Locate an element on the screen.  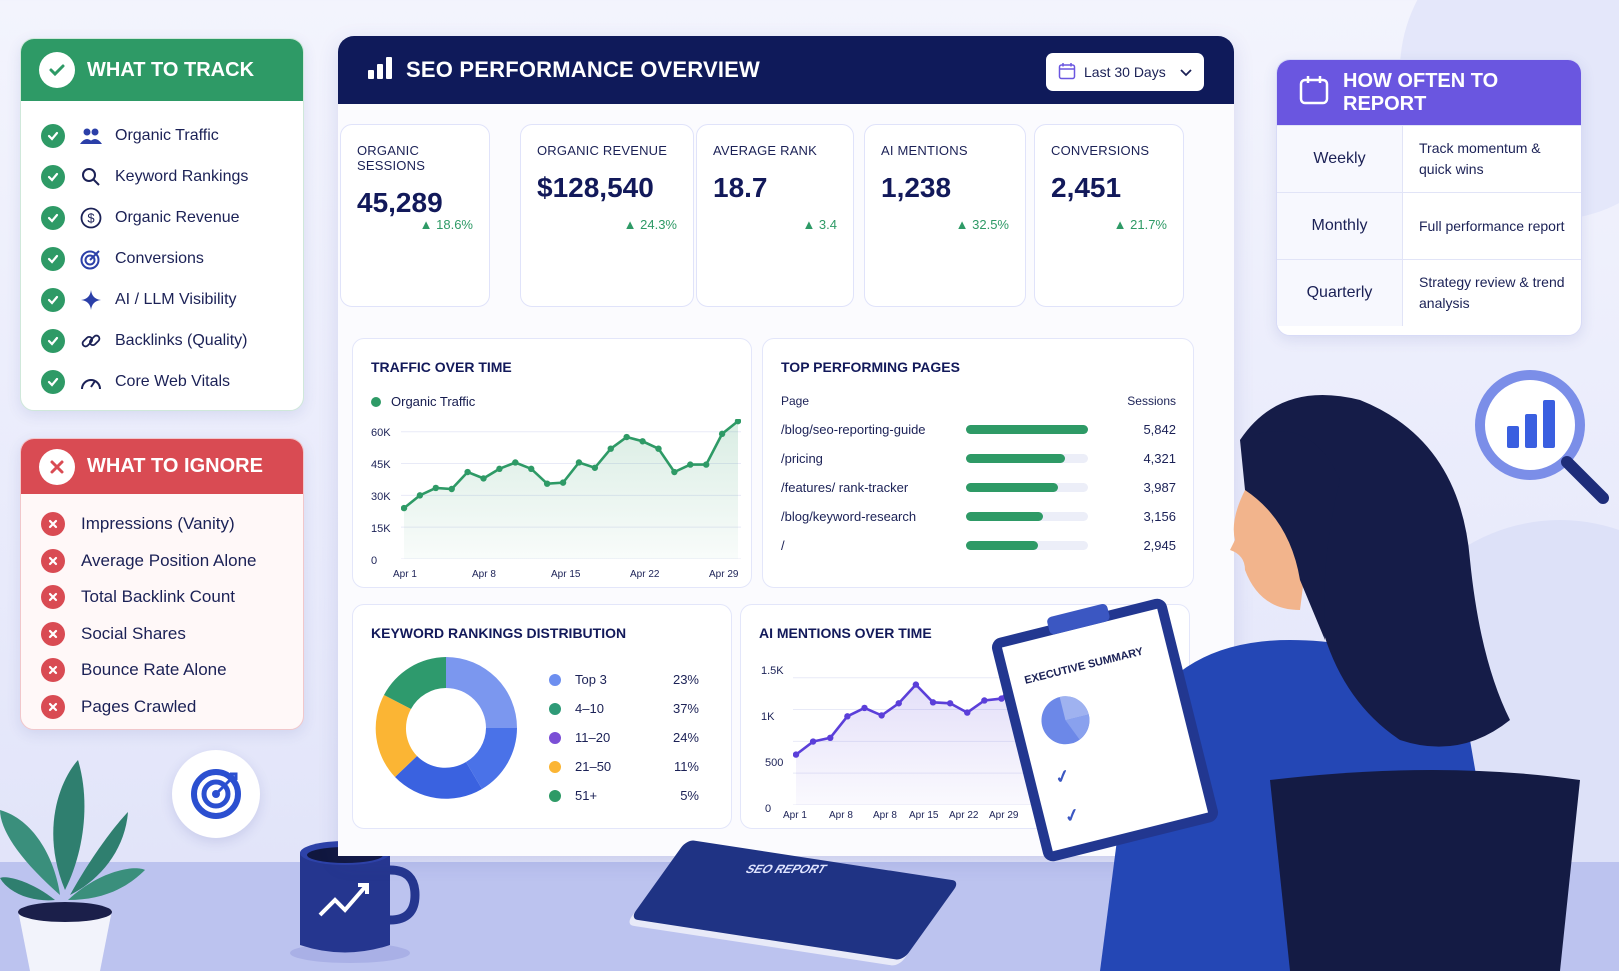
check-icon: ✓ is located at coordinates (1072, 815).